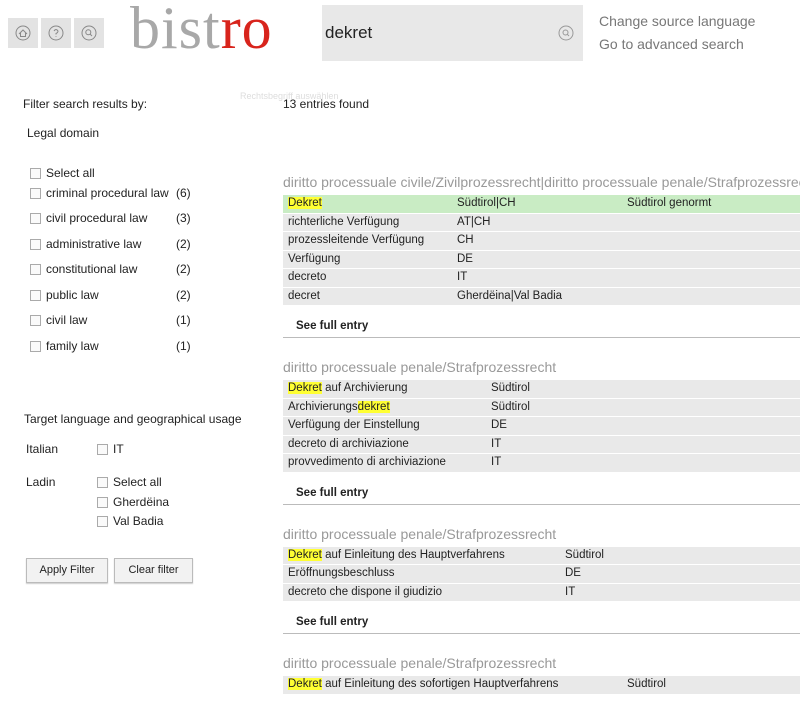 The width and height of the screenshot is (800, 712). What do you see at coordinates (486, 203) in the screenshot?
I see `usage: Südtirol|CH` at bounding box center [486, 203].